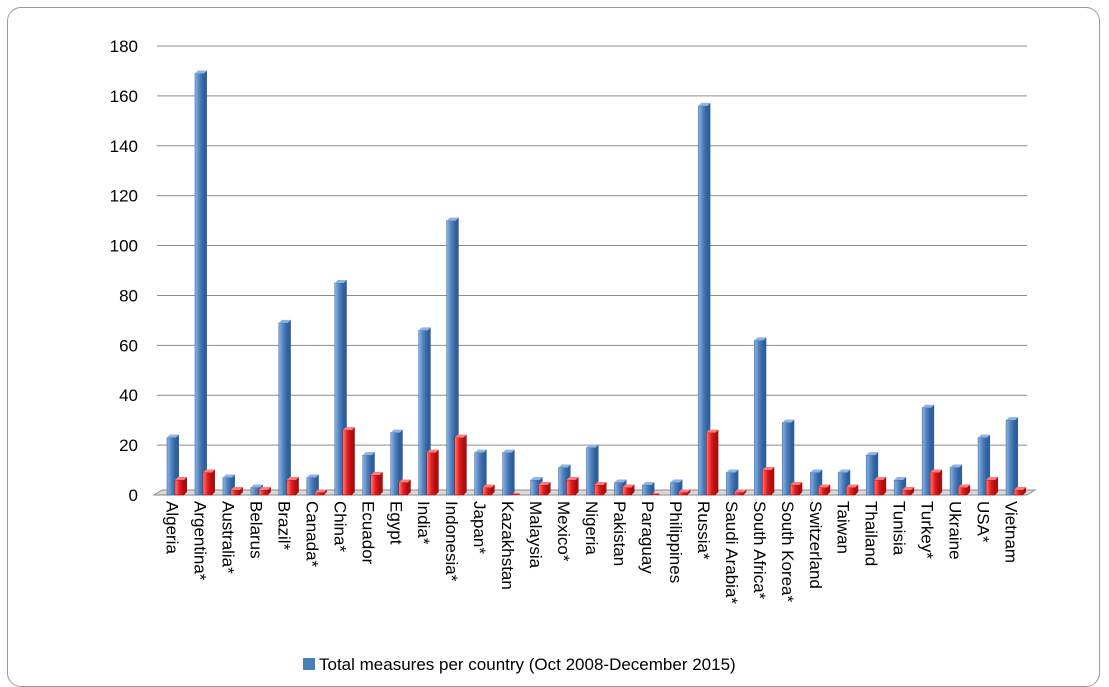  What do you see at coordinates (535, 535) in the screenshot?
I see `x-tick-label: Malaysia` at bounding box center [535, 535].